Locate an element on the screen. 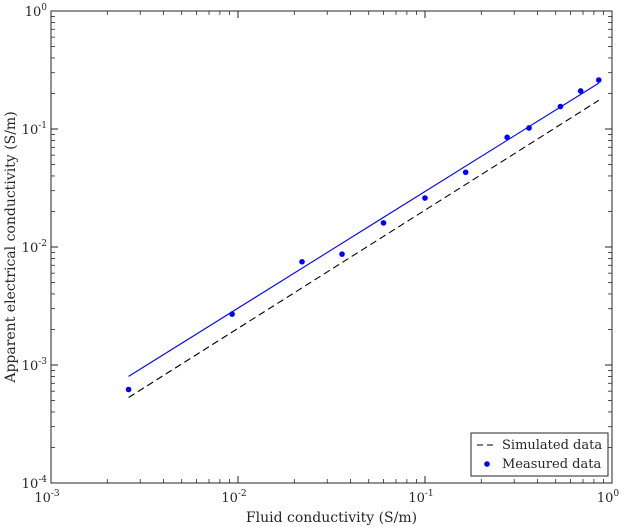 The width and height of the screenshot is (626, 527). y-tick-label: 10⁻¹ is located at coordinates (34, 129).